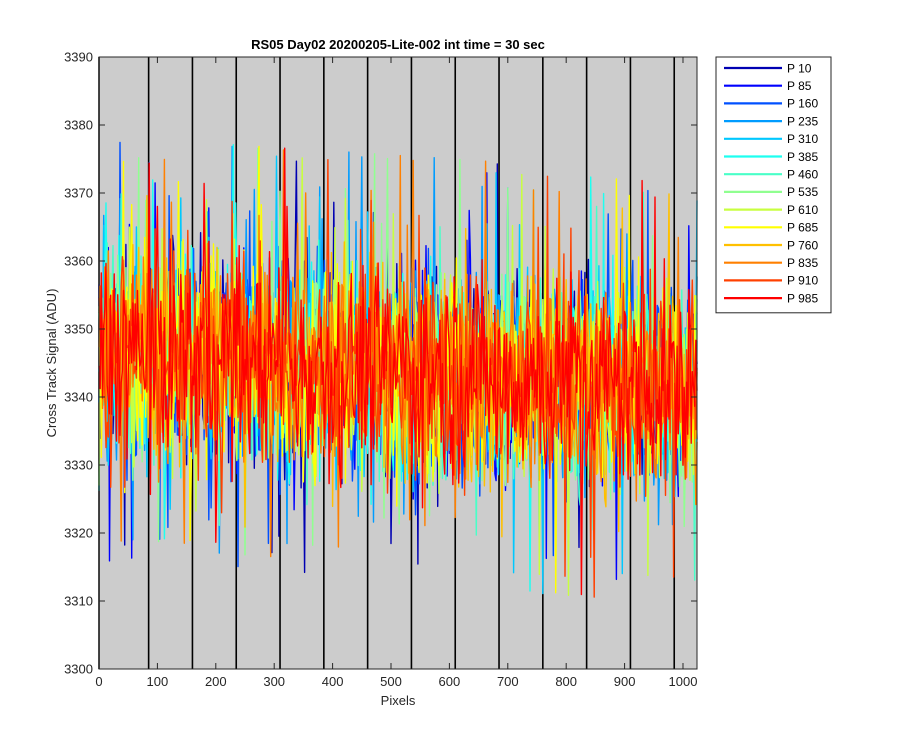 This screenshot has height=750, width=900. I want to click on x-tick-label: 400, so click(333, 681).